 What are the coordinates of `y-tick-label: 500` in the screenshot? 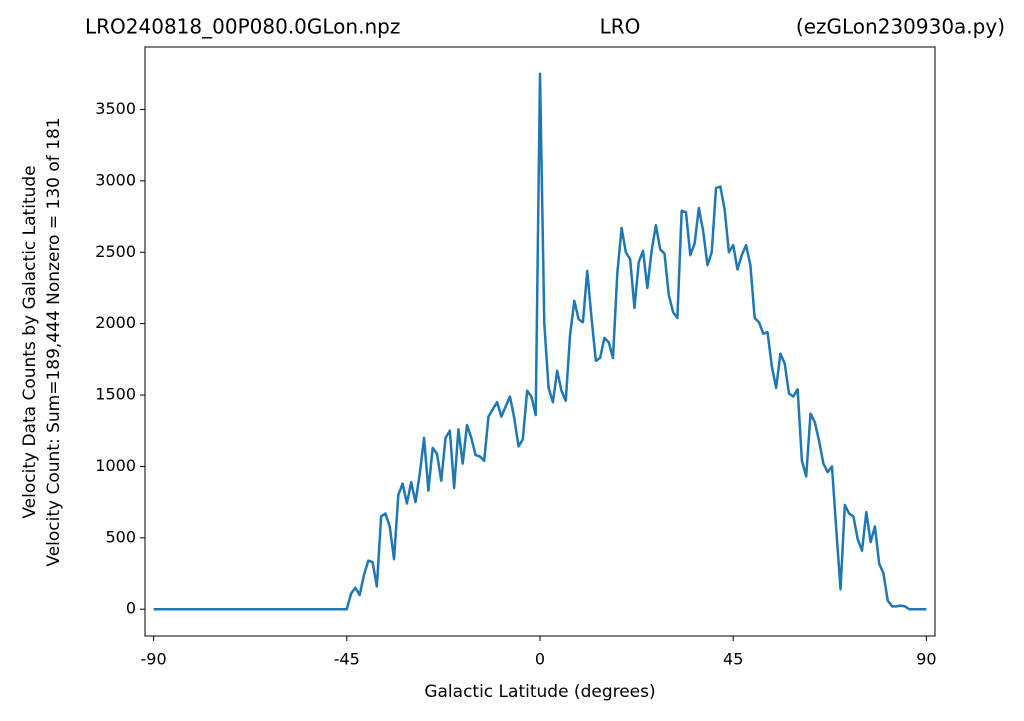 It's located at (120, 536).